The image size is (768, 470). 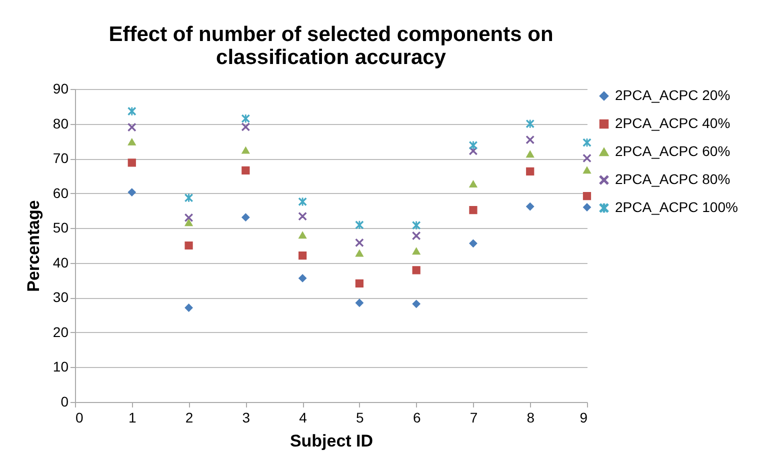 I want to click on legend-label: 2PCA_ACPC 80%, so click(x=672, y=179).